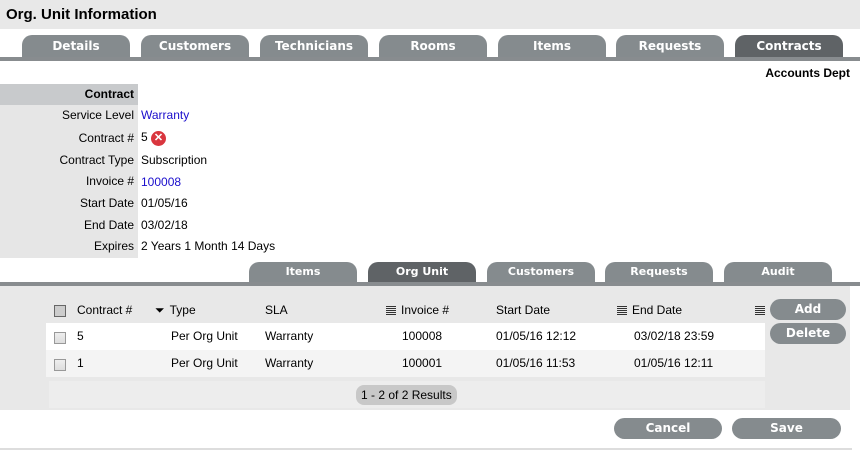 This screenshot has width=860, height=453. Describe the element at coordinates (808, 309) in the screenshot. I see `add-button: Add` at that location.